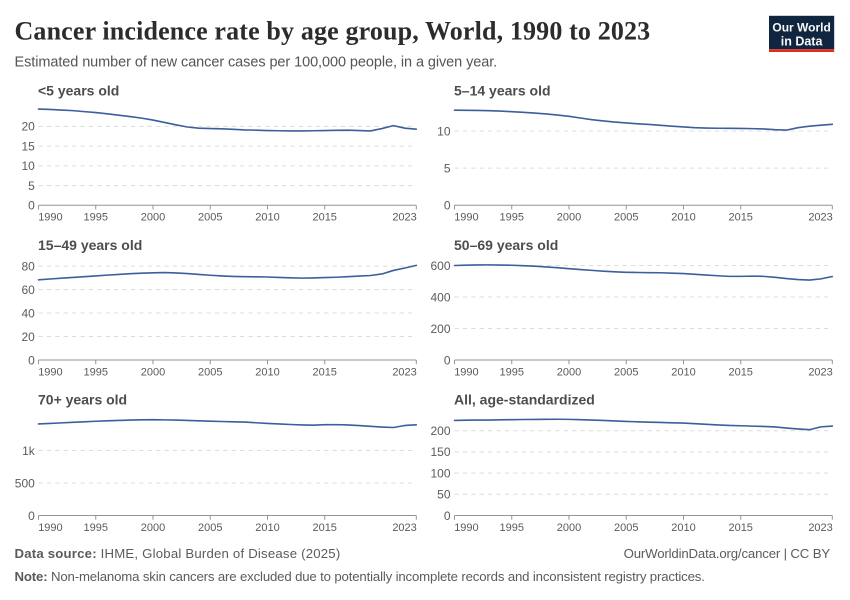 The image size is (850, 600). What do you see at coordinates (25, 483) in the screenshot?
I see `svg-text: 500` at bounding box center [25, 483].